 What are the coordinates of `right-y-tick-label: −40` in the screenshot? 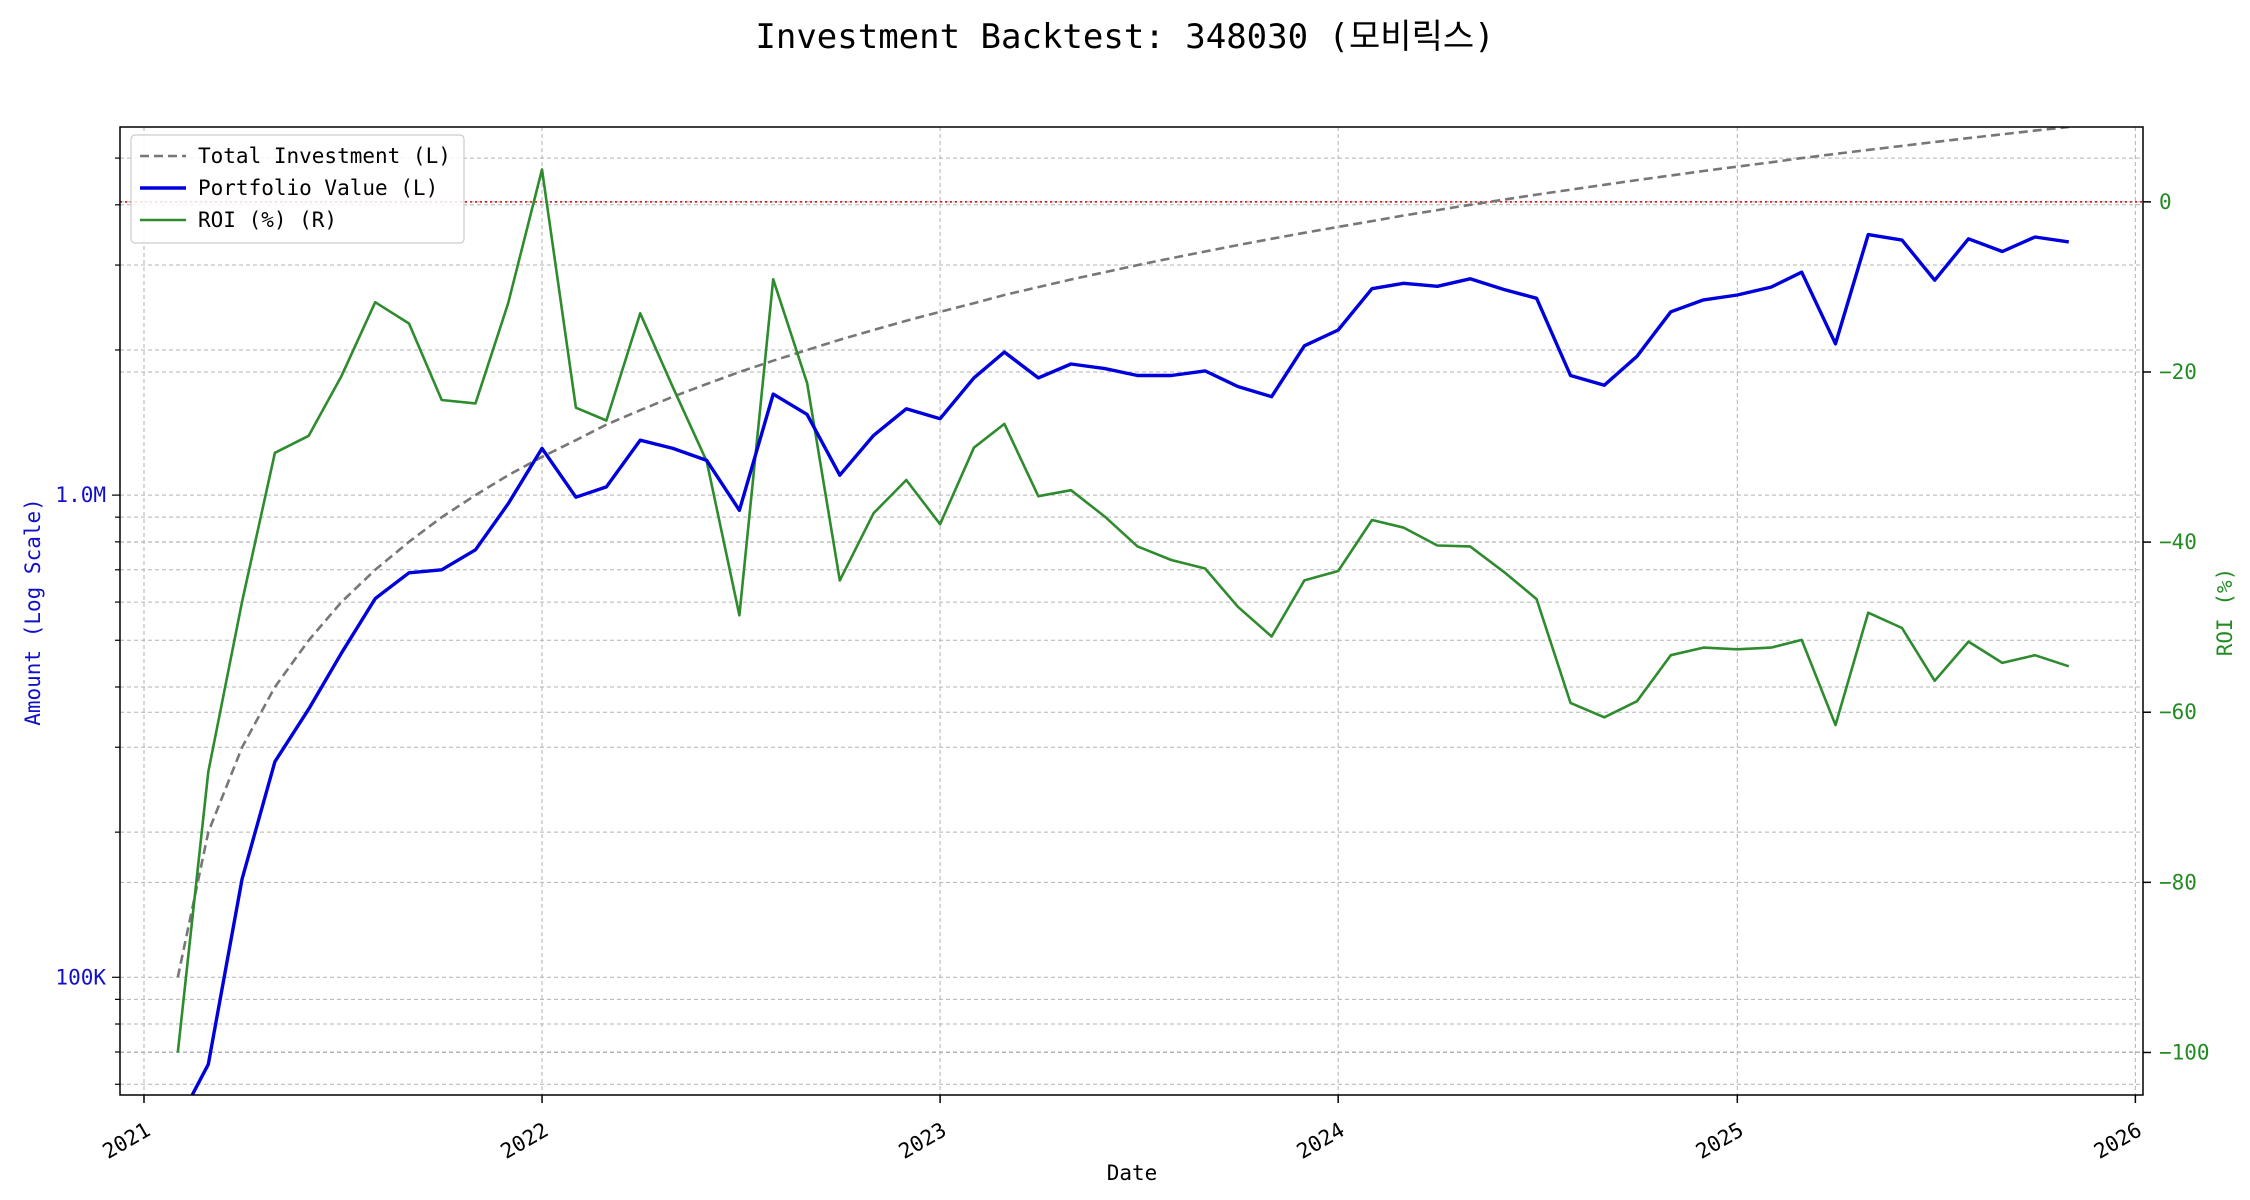 It's located at (2178, 542).